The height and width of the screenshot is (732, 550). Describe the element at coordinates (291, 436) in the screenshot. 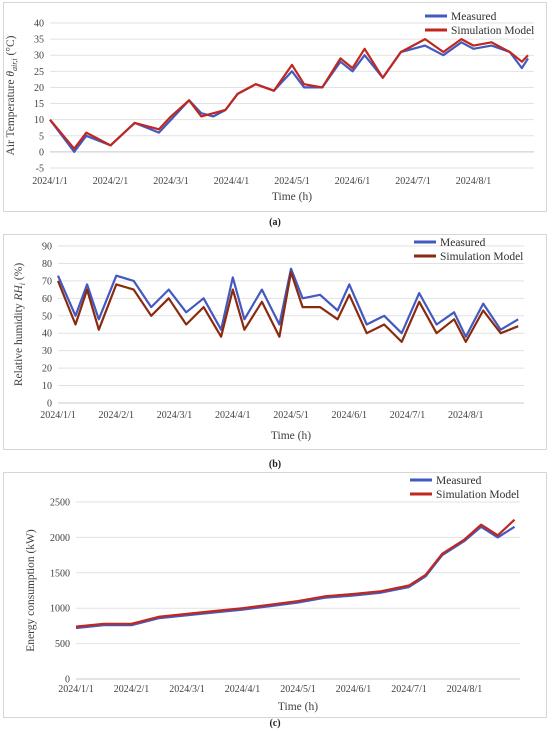

I see `x-axis-label-b: Time (h)` at that location.